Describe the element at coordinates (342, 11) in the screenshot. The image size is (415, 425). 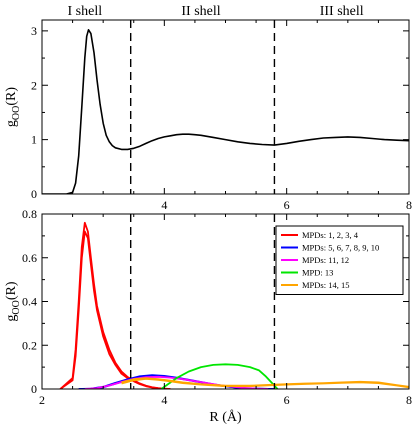
I see `shell-label-2: III shell` at that location.